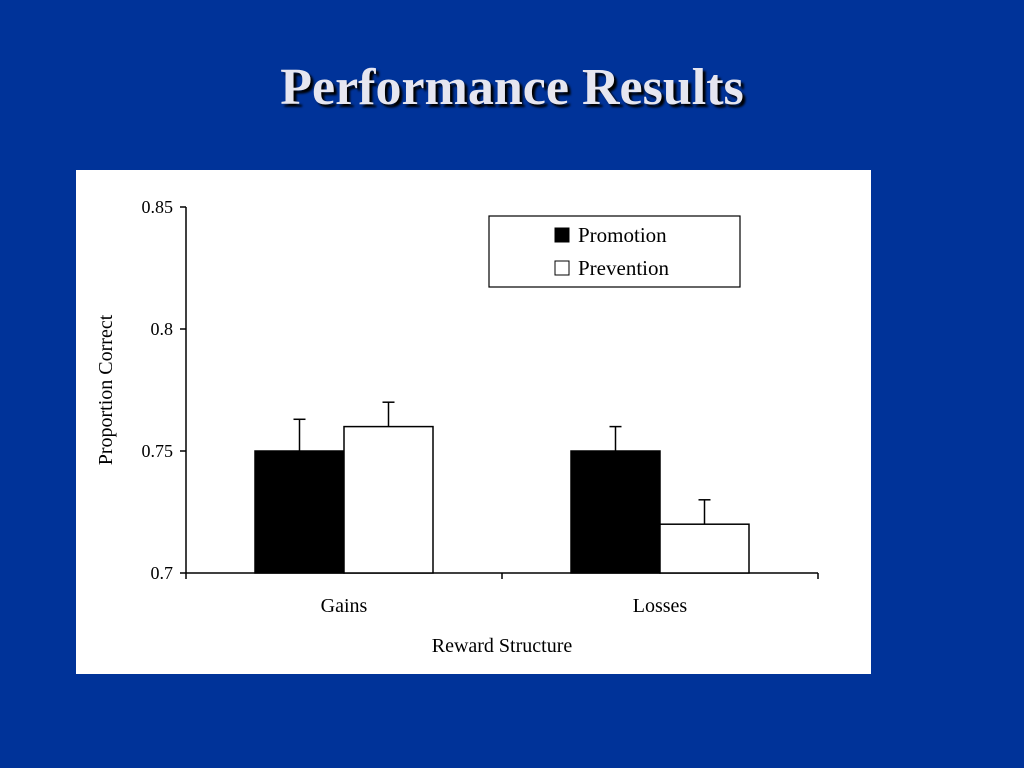 The width and height of the screenshot is (1024, 768). Describe the element at coordinates (388, 499) in the screenshot. I see `bar-prevention-gains` at that location.